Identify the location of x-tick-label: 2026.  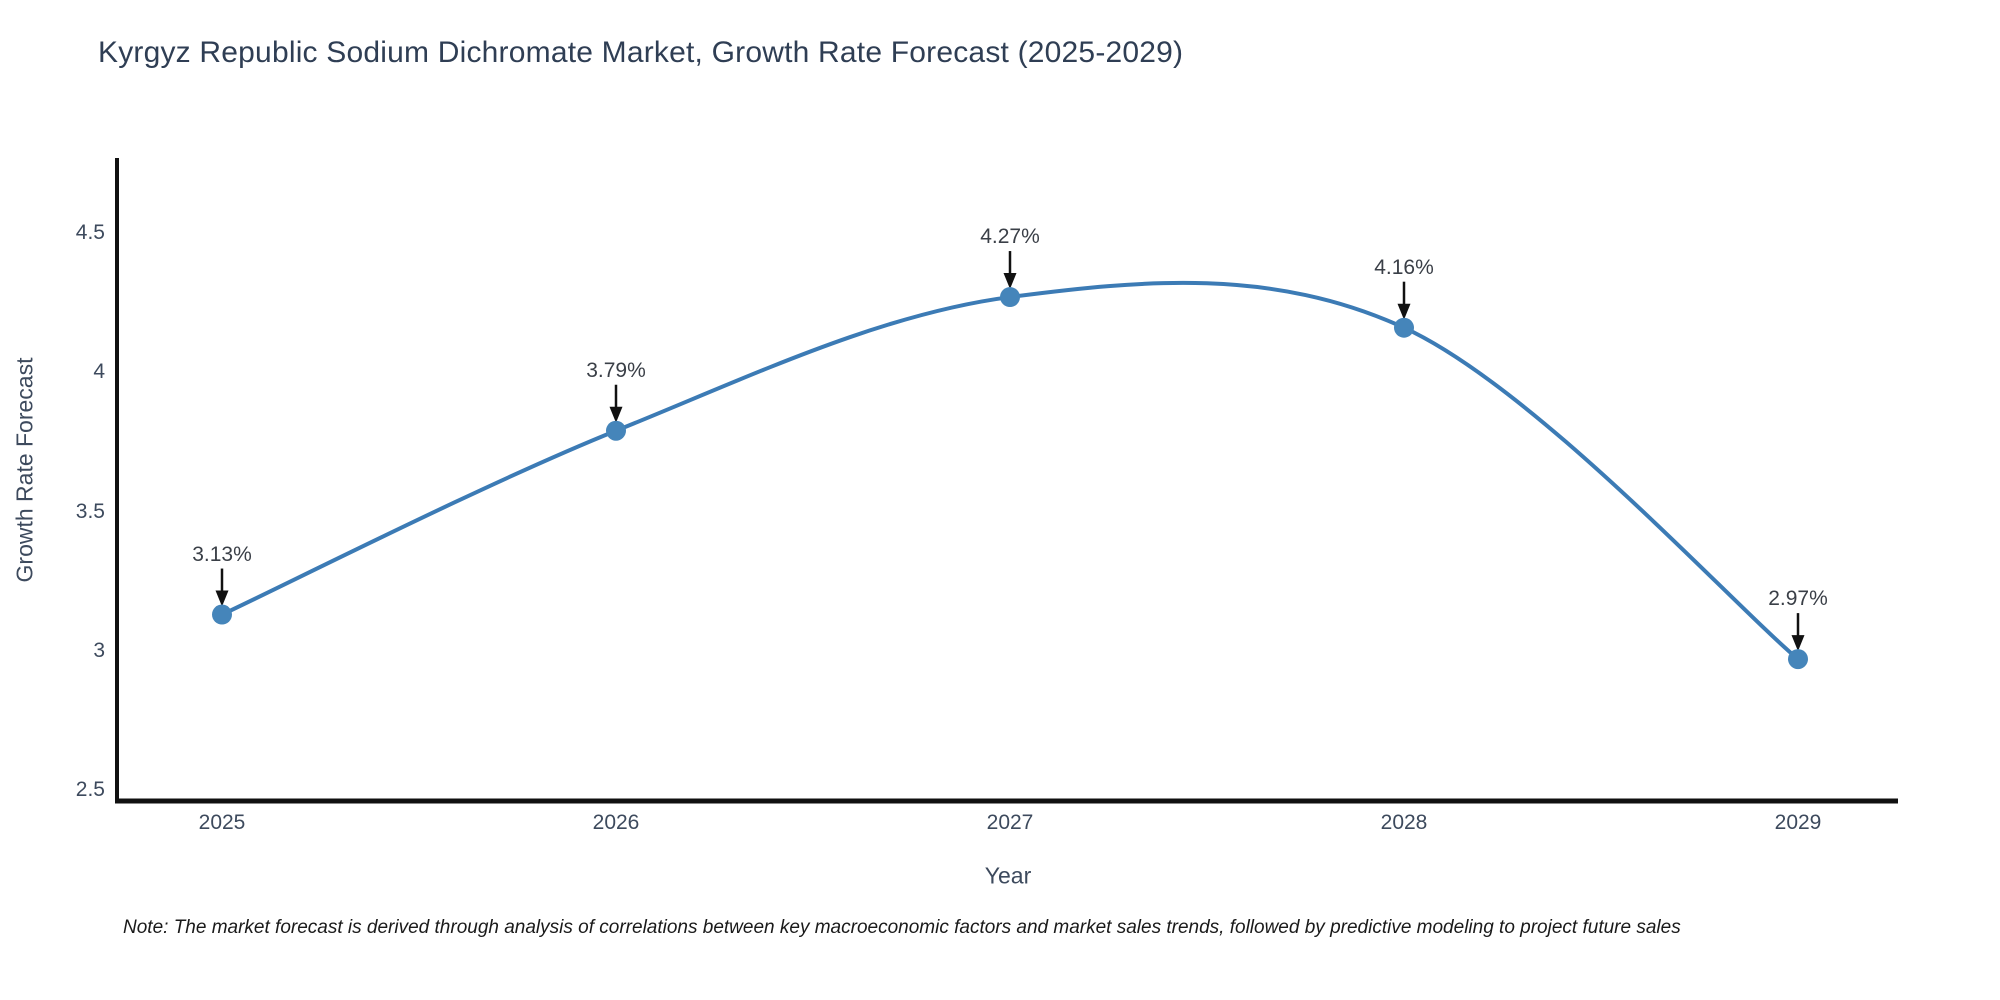
(616, 822).